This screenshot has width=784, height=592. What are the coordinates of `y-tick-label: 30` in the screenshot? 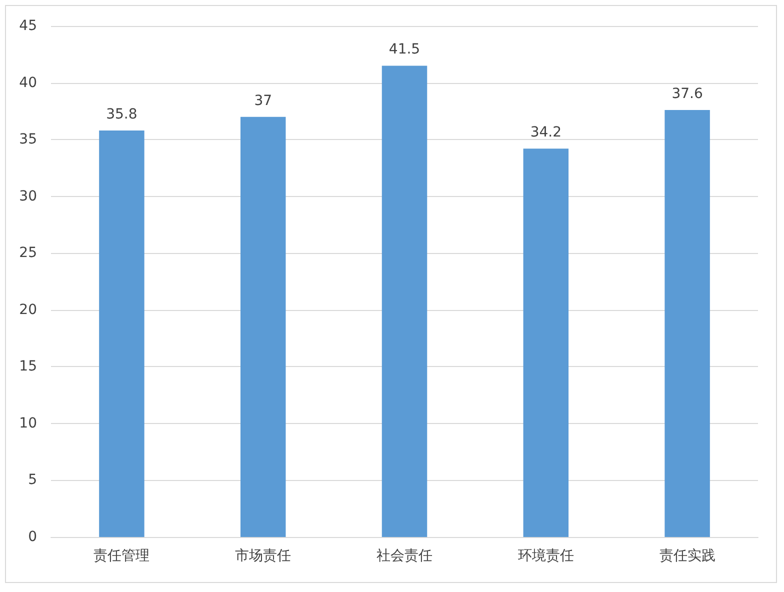 It's located at (28, 196).